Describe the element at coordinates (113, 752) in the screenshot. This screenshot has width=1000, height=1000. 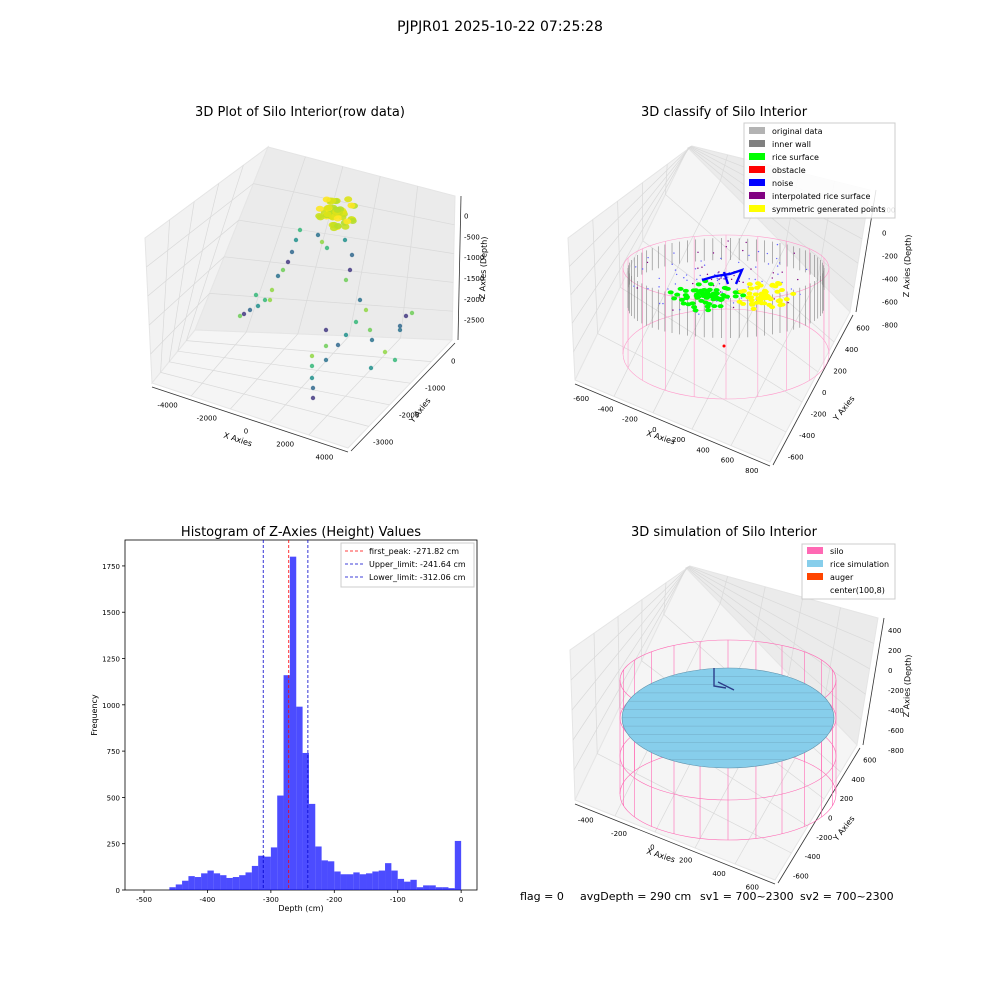
I see `y-tick-label: 750` at that location.